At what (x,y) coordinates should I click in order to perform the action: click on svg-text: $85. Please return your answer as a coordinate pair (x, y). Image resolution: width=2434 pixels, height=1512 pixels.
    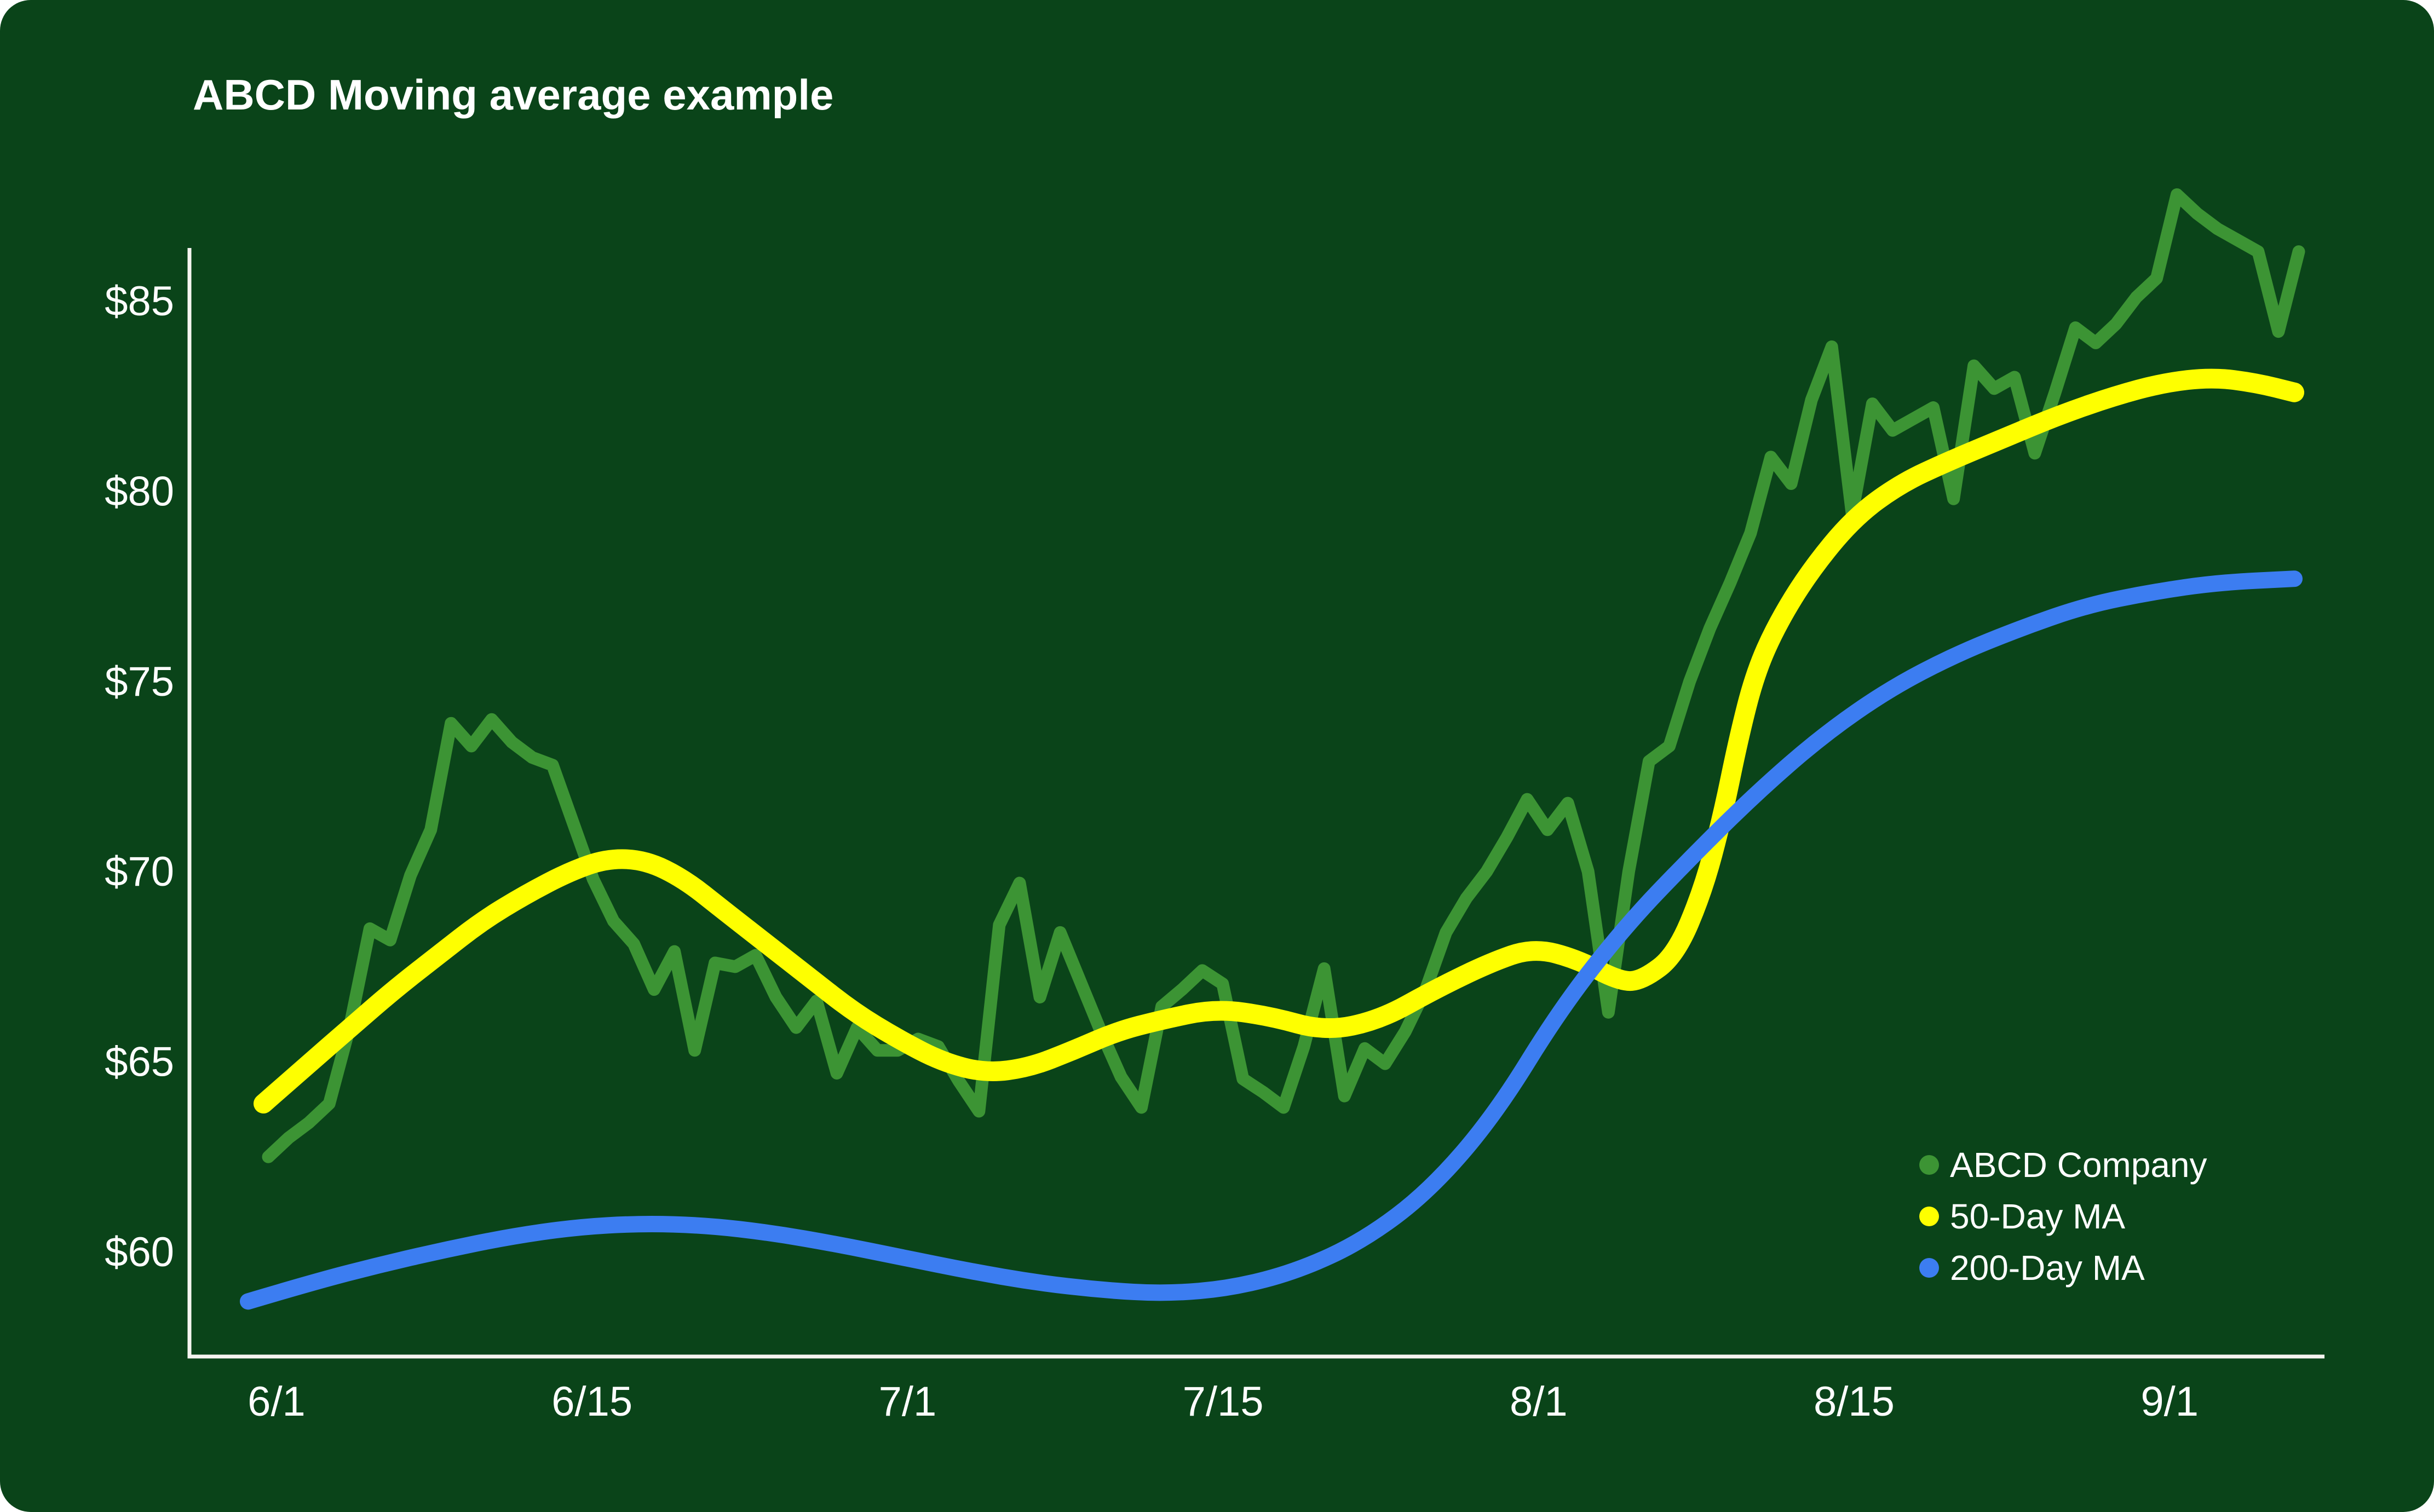
    Looking at the image, I should click on (139, 301).